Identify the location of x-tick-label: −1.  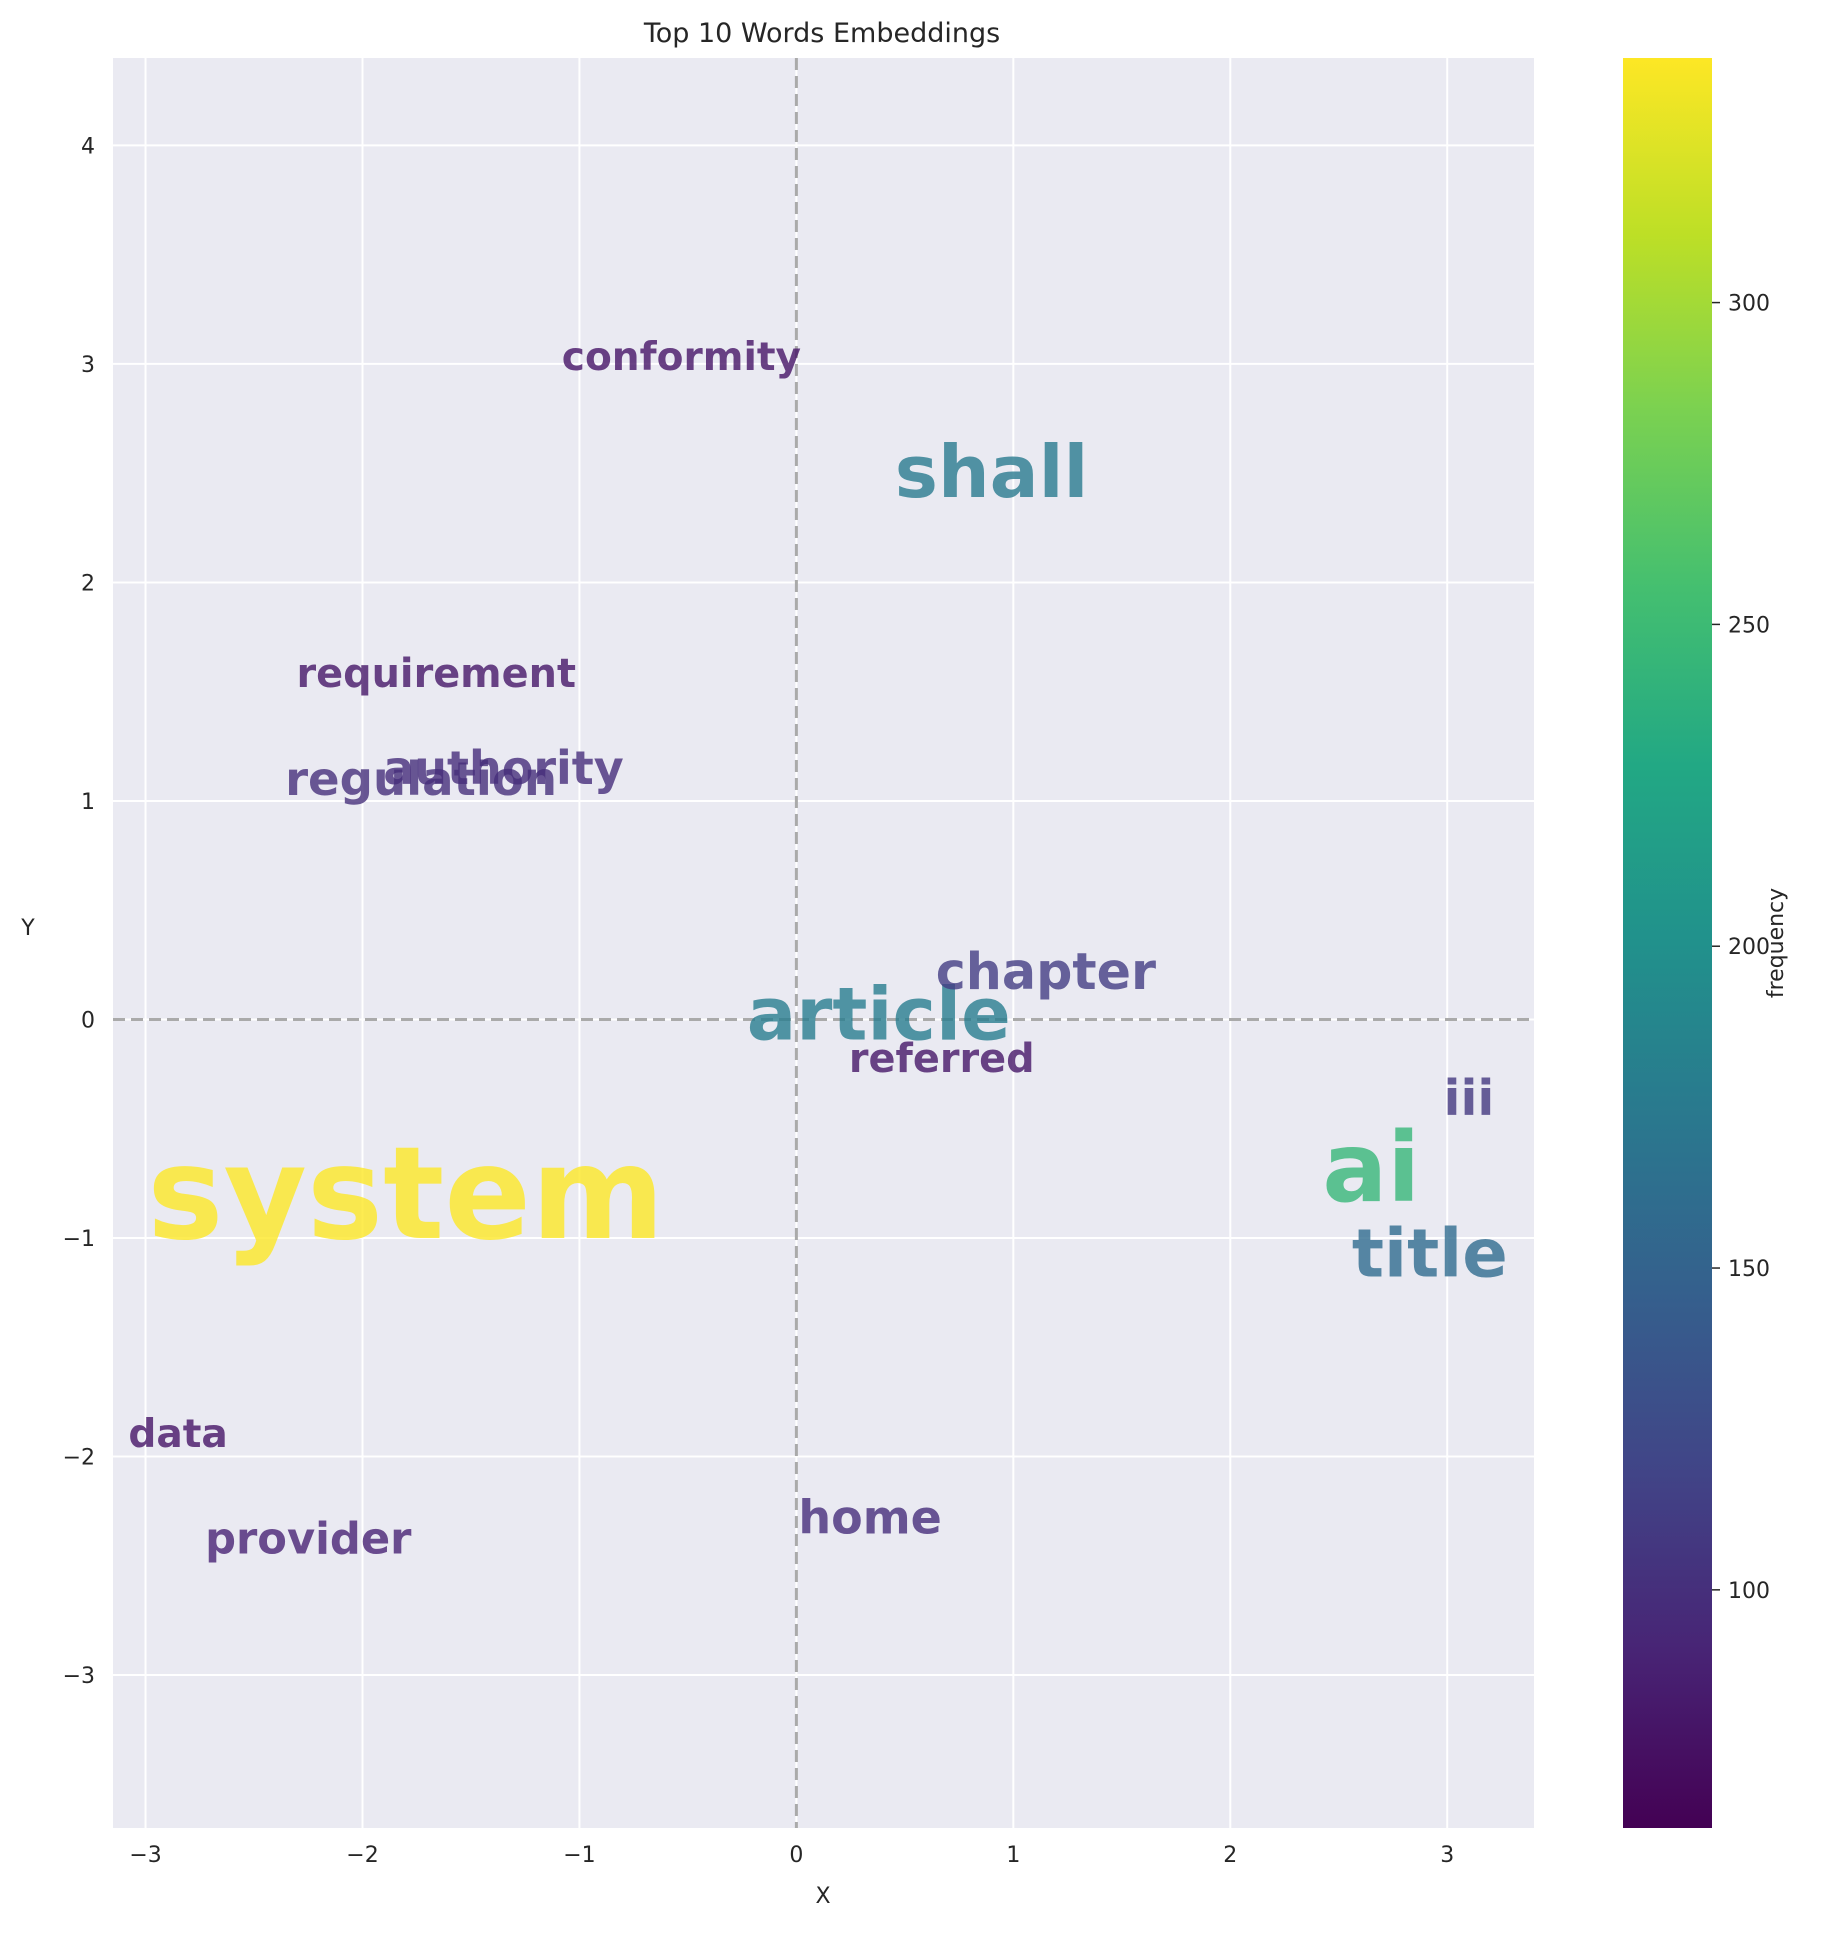
(579, 1855).